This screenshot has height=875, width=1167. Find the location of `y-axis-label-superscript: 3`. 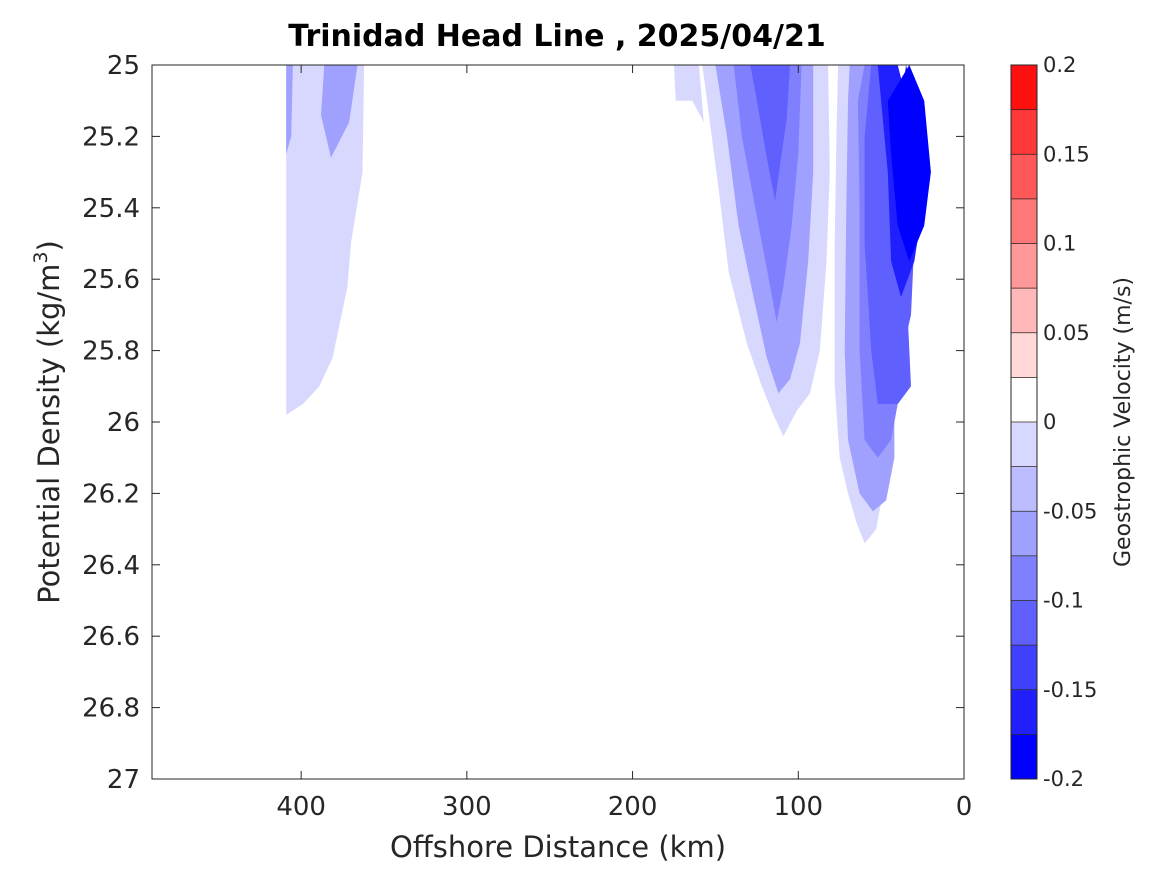

y-axis-label-superscript: 3 is located at coordinates (41, 257).